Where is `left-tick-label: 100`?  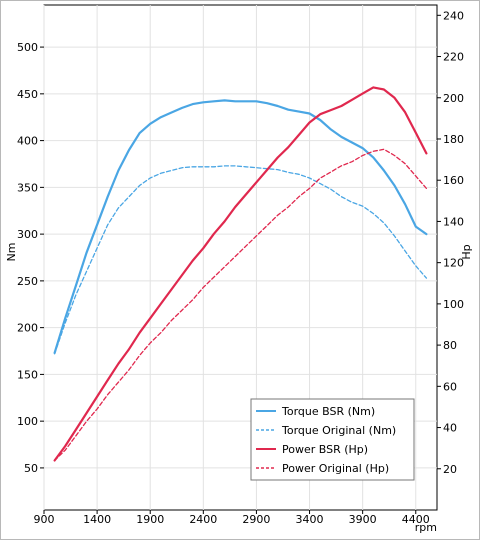 left-tick-label: 100 is located at coordinates (27, 421).